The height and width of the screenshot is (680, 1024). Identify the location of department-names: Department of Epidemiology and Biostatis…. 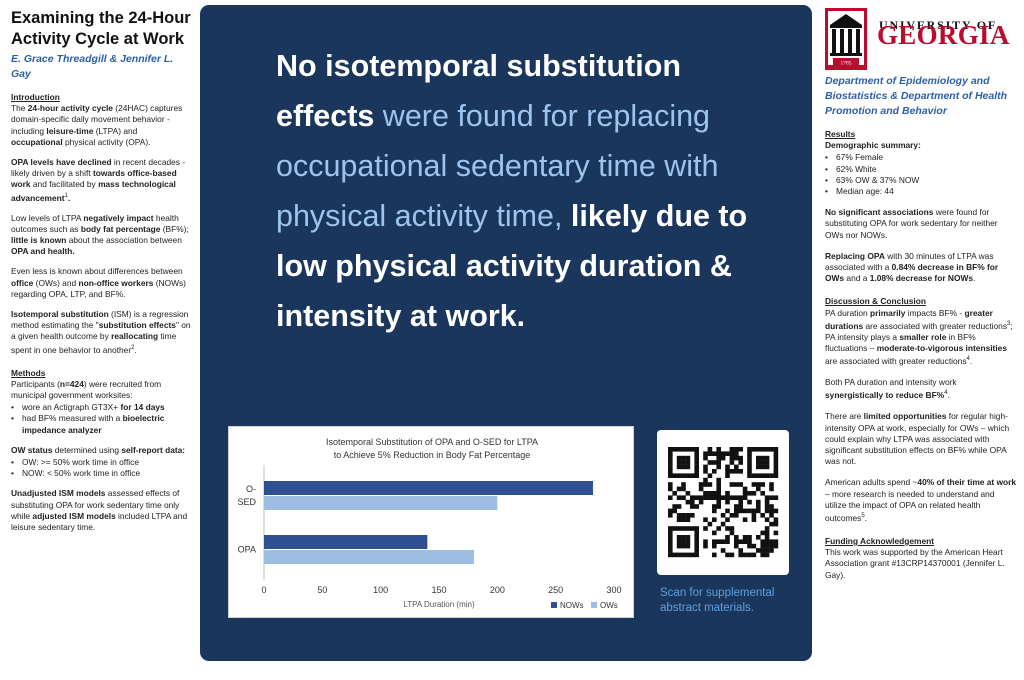
(916, 96).